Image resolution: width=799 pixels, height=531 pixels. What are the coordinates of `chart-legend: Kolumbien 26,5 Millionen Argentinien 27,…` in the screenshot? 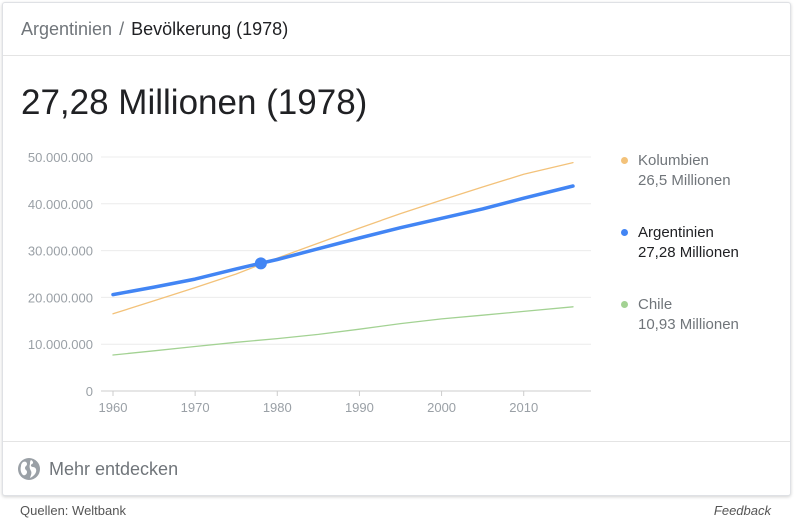 It's located at (706, 259).